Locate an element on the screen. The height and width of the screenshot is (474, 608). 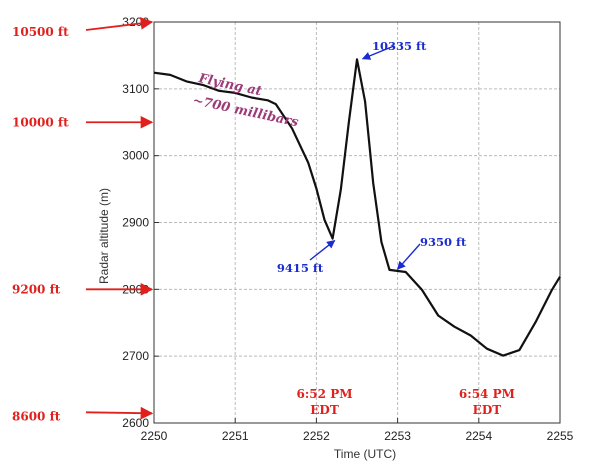
left-altitude-label: 9200 ft is located at coordinates (36, 289).